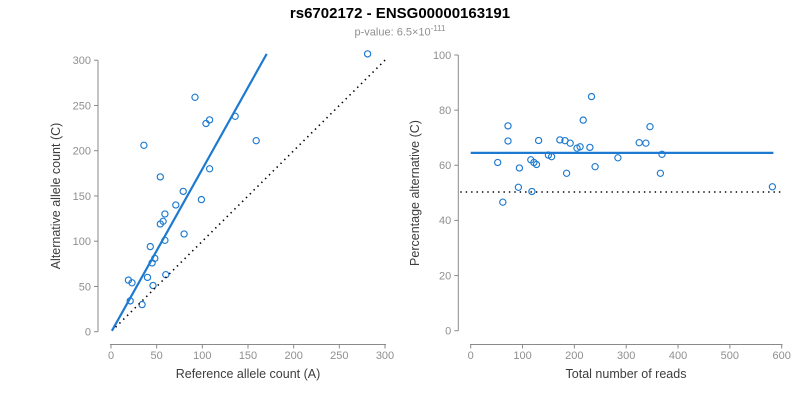 This screenshot has height=400, width=800. Describe the element at coordinates (445, 221) in the screenshot. I see `y-tick-label: 40` at that location.